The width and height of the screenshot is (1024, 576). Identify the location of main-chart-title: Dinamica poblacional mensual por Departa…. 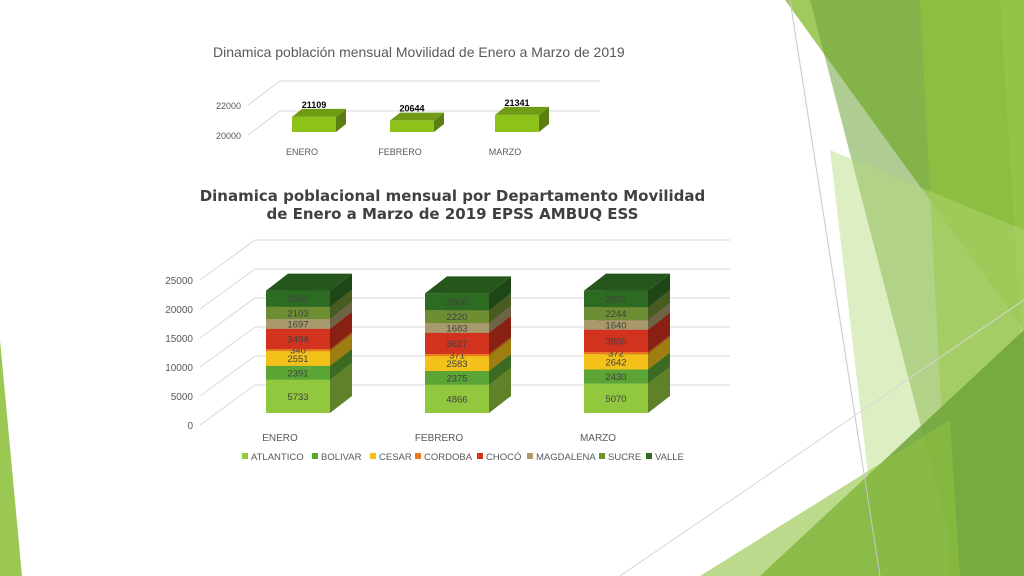
(452, 205).